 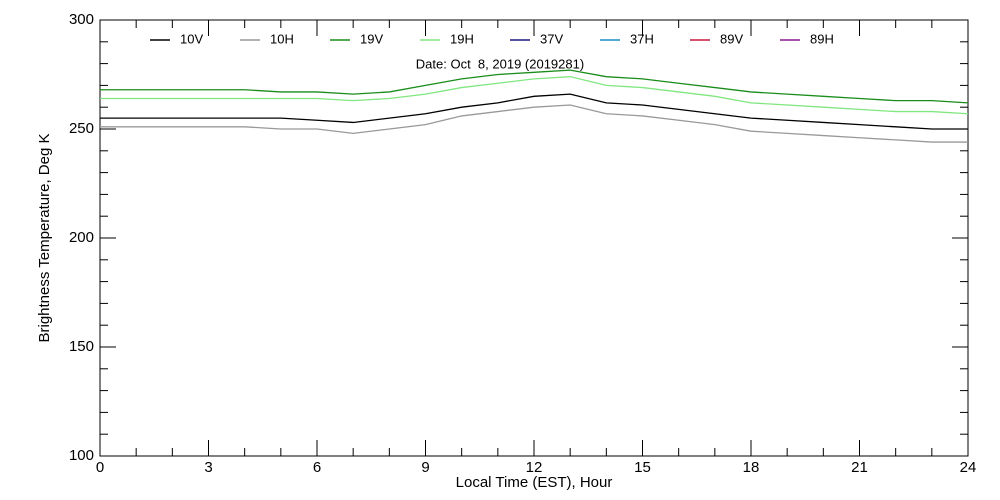 I want to click on legend-label: 19H, so click(x=462, y=38).